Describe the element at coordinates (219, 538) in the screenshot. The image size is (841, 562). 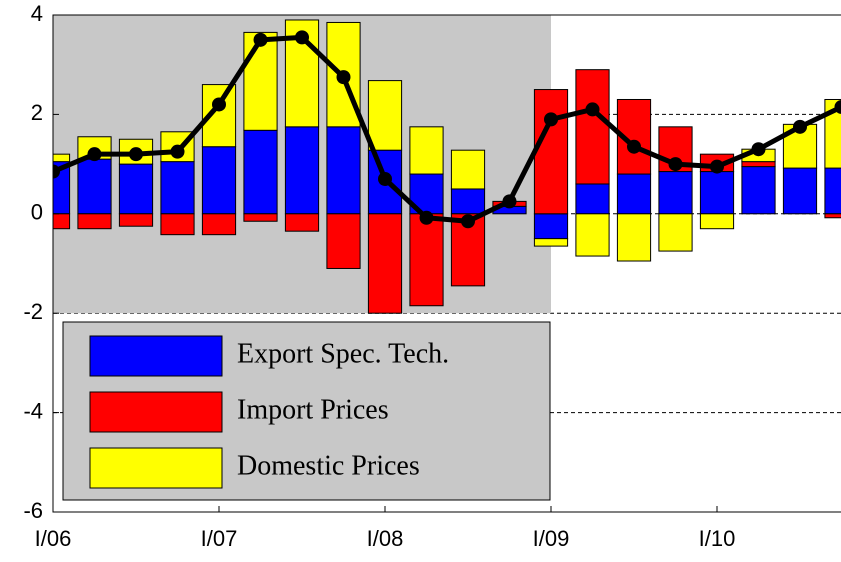
I see `x-tick-label: I/07` at that location.